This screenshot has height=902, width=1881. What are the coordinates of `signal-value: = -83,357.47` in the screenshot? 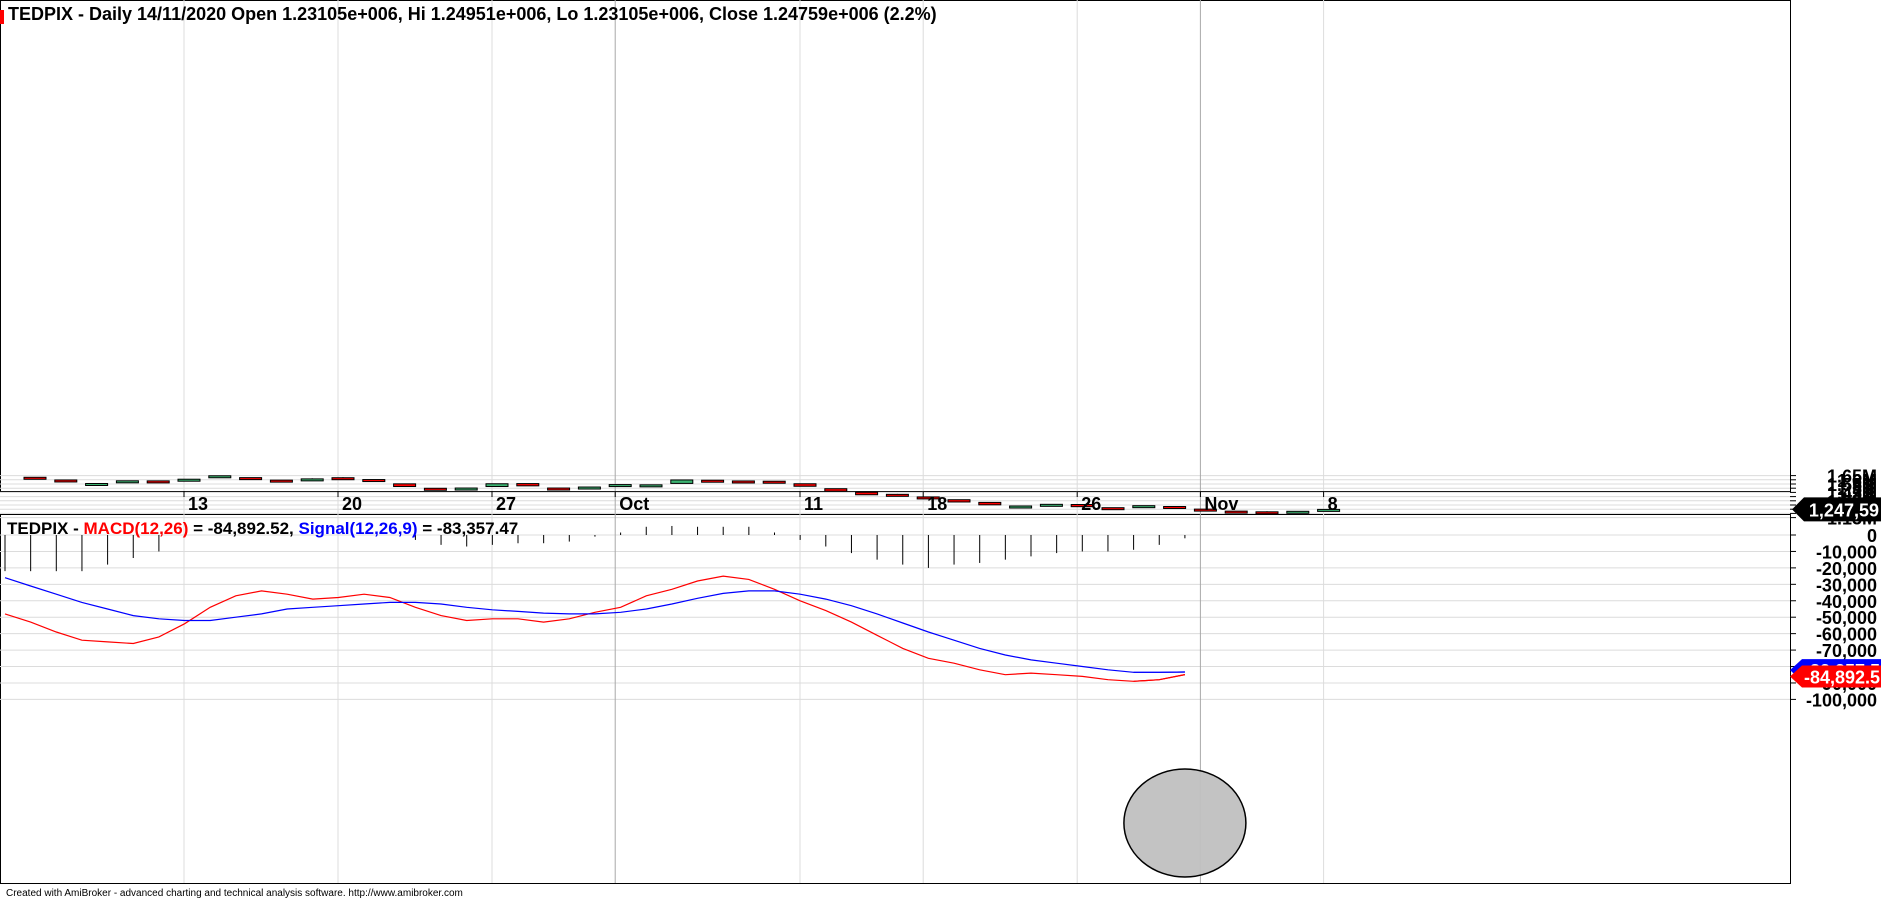 It's located at (468, 528).